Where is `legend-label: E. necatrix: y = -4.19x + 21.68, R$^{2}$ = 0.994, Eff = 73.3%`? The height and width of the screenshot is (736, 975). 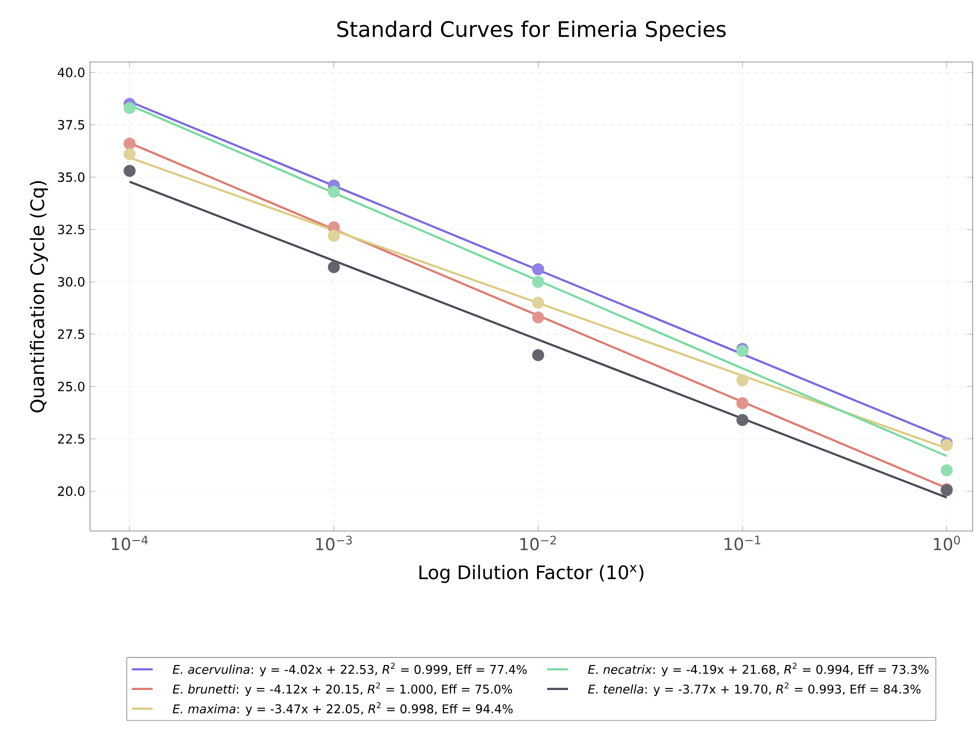
legend-label: E. necatrix: y = -4.19x + 21.68, R$^{2}$ = 0.994, Eff = 73.3% is located at coordinates (758, 669).